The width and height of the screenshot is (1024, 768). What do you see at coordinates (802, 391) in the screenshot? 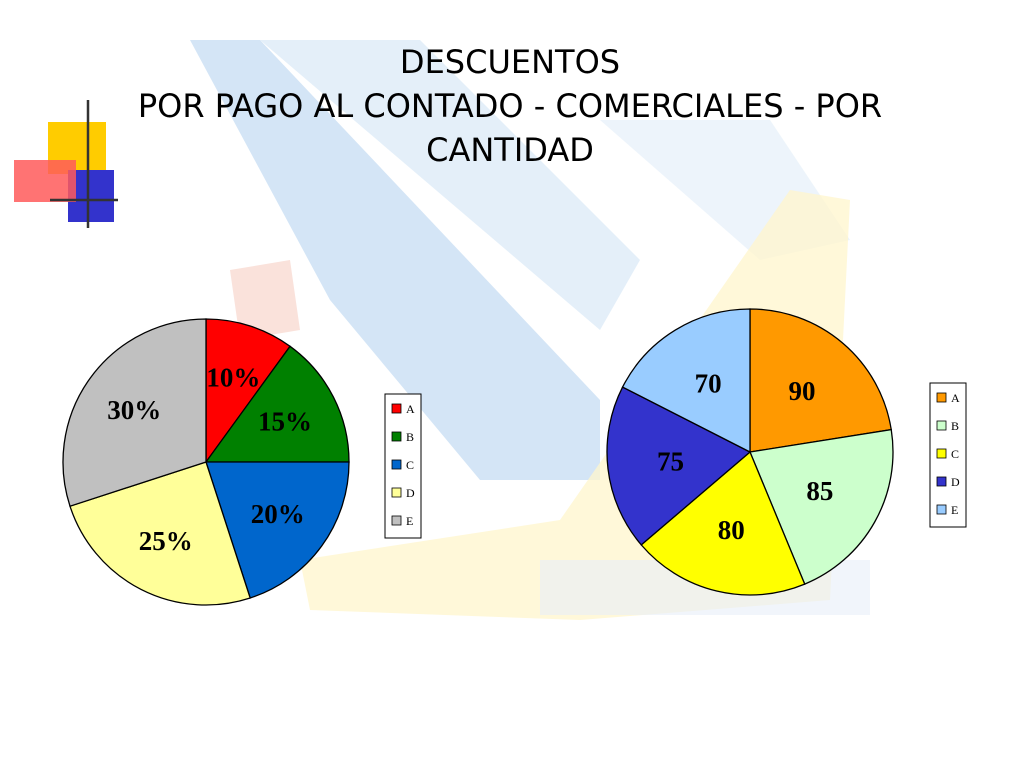
I see `slice-label-a: 90` at bounding box center [802, 391].